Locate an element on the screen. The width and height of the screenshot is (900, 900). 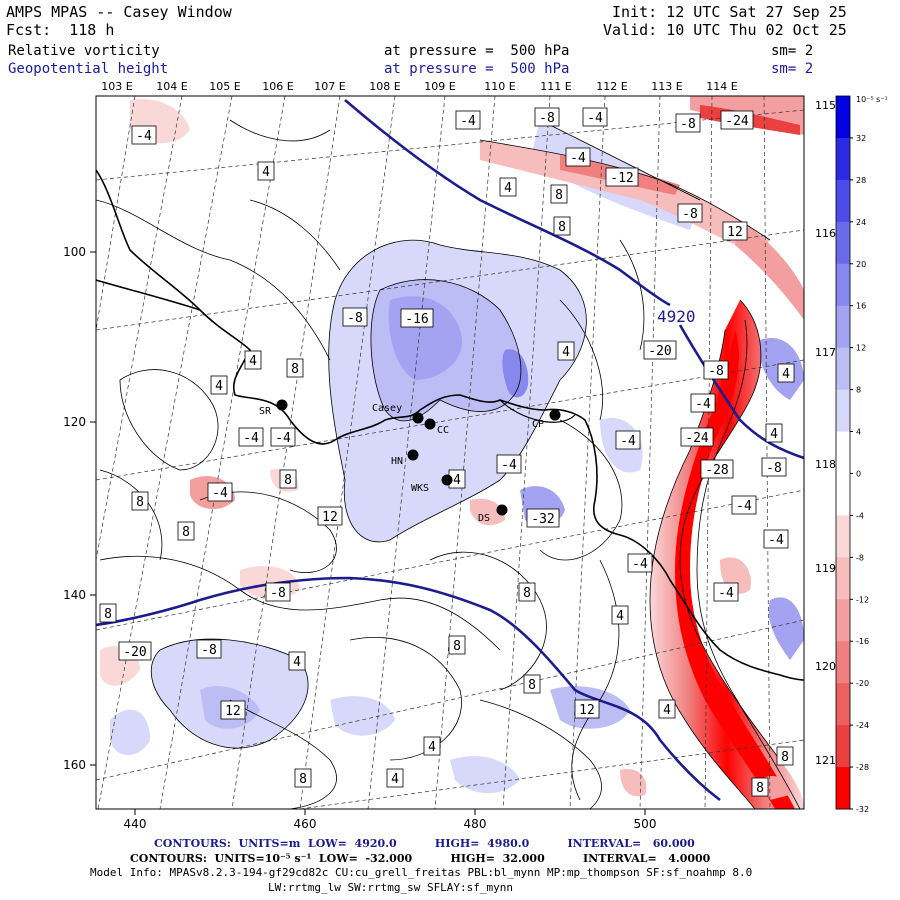
colorbar-tick-label: -32 is located at coordinates (862, 809).